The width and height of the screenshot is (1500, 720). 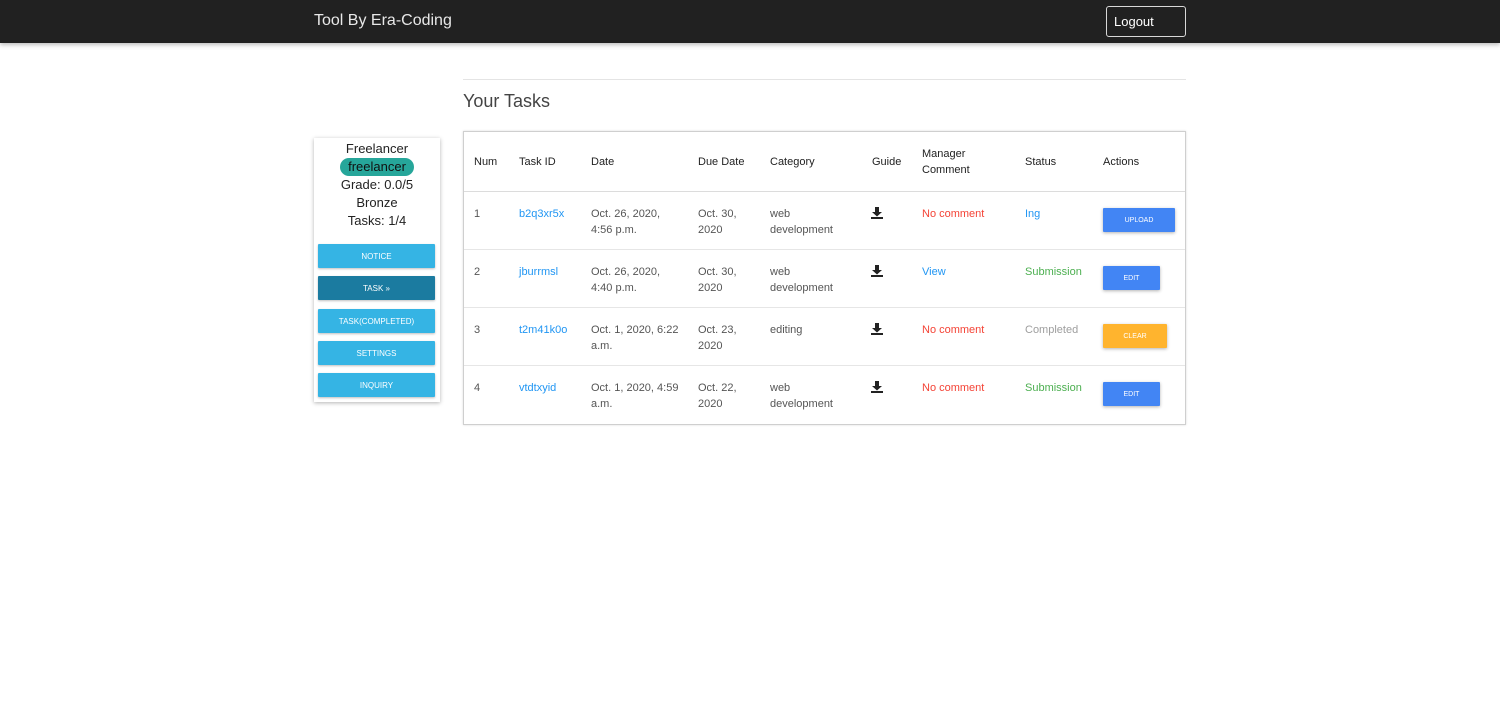 What do you see at coordinates (477, 330) in the screenshot?
I see `row-num: 3` at bounding box center [477, 330].